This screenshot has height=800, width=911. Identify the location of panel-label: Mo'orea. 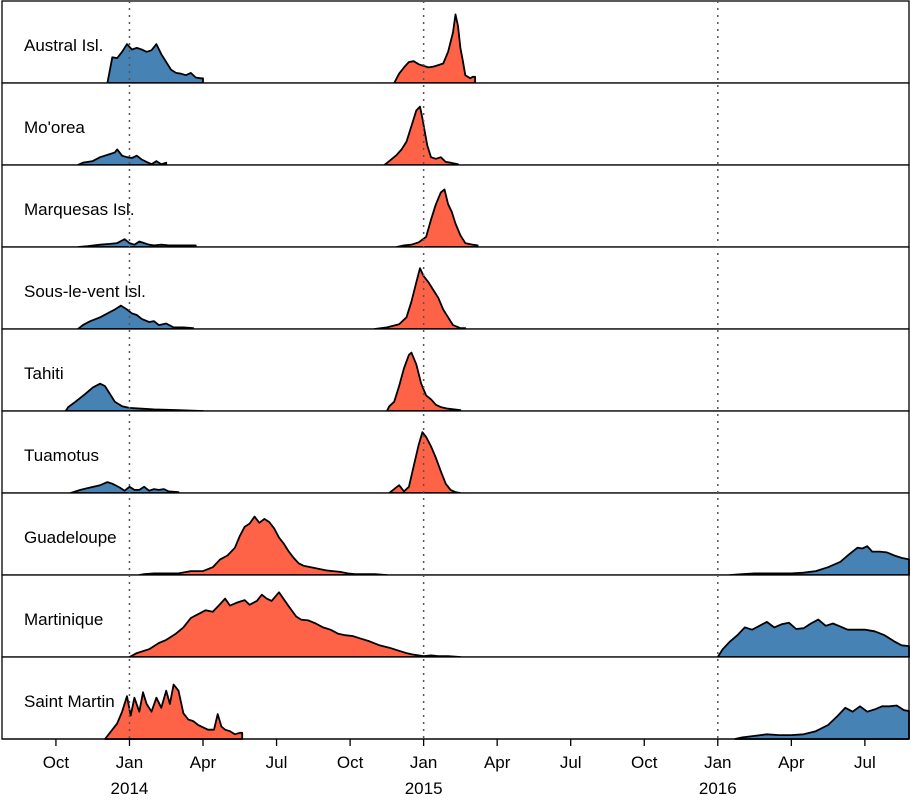
(54, 127).